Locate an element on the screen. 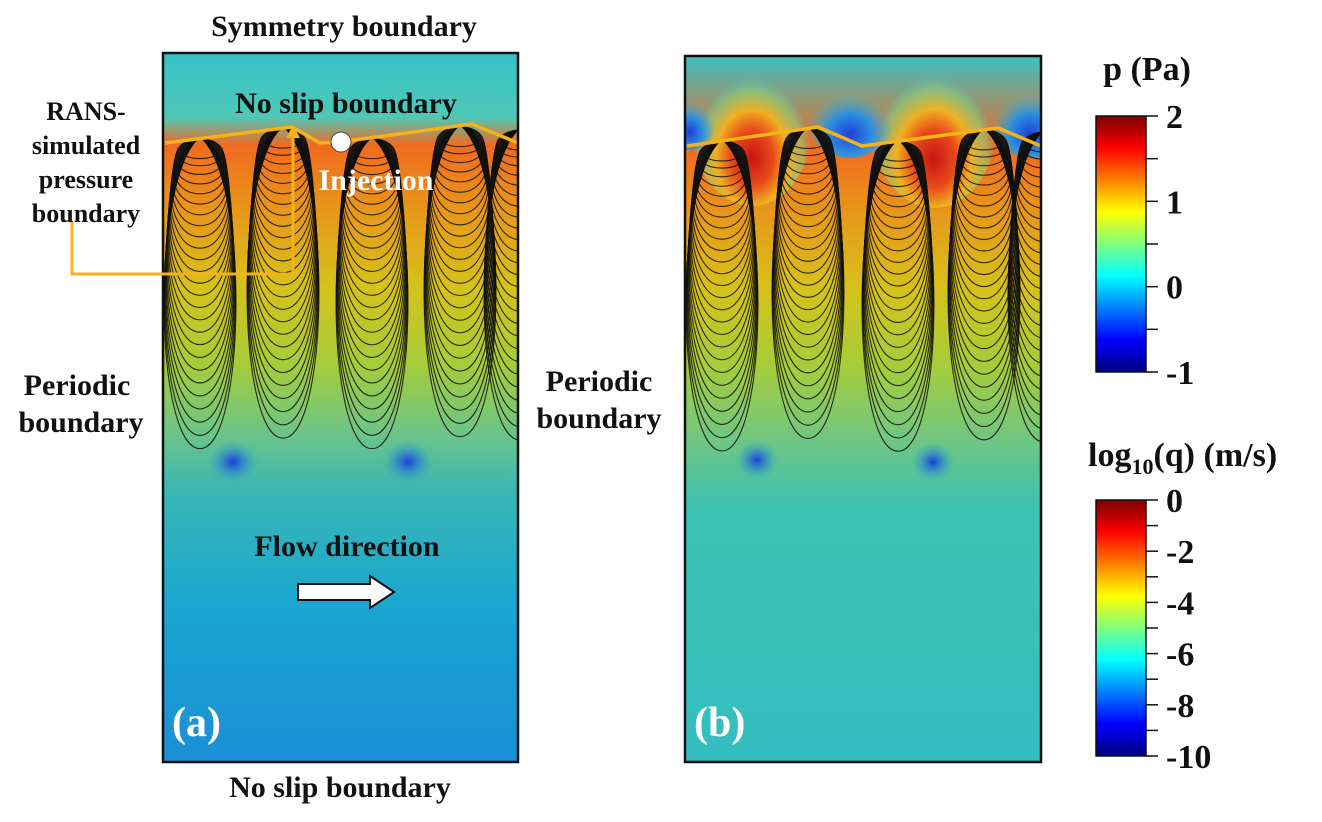 The width and height of the screenshot is (1322, 822). flux-colorbar-tick-label: -8 is located at coordinates (1180, 706).